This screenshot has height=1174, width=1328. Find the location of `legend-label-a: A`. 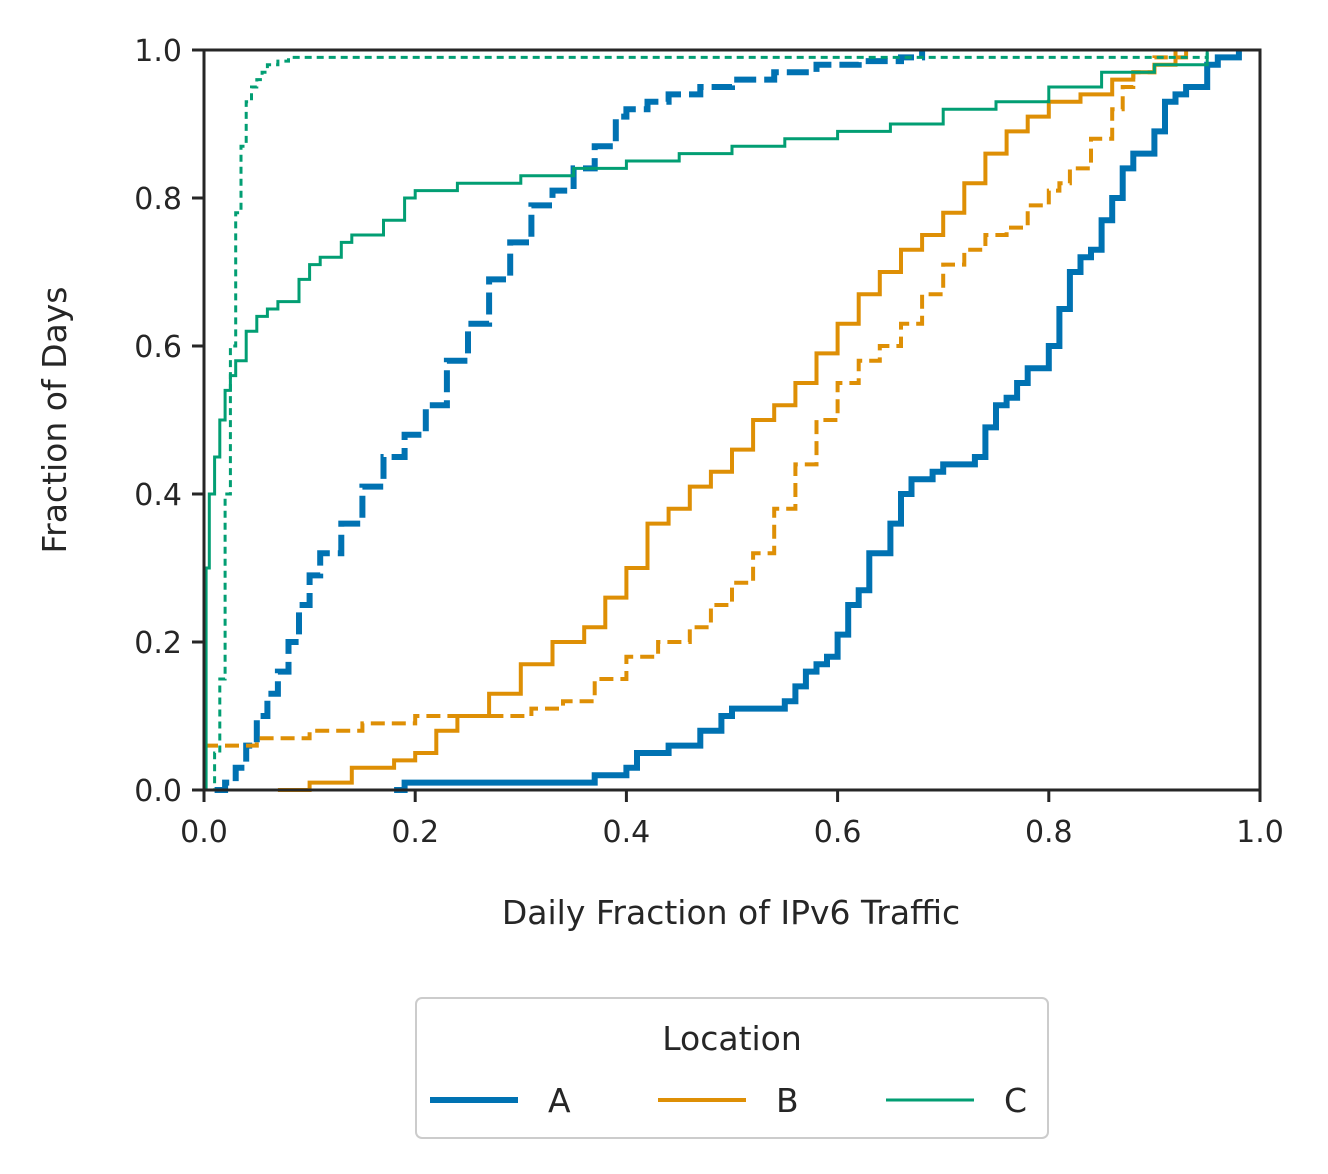

legend-label-a: A is located at coordinates (559, 1100).